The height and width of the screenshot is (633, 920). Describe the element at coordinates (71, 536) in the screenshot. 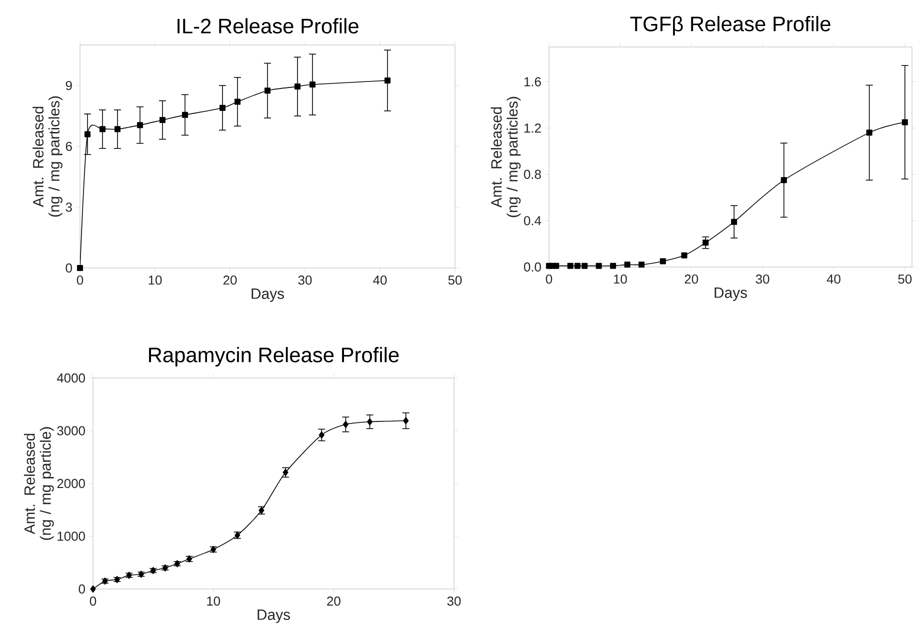

I see `y-tick-label: 1000` at that location.